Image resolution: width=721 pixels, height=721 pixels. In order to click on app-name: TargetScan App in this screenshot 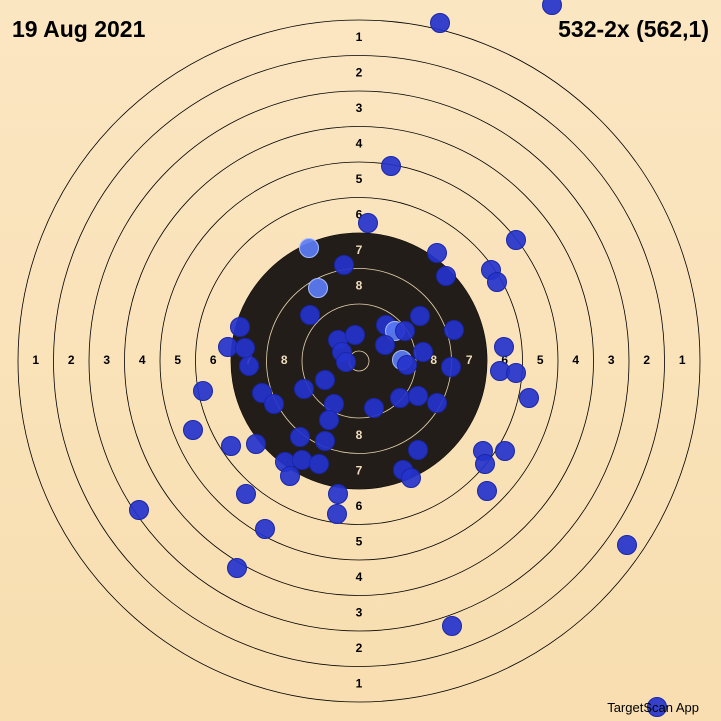, I will do `click(653, 707)`.